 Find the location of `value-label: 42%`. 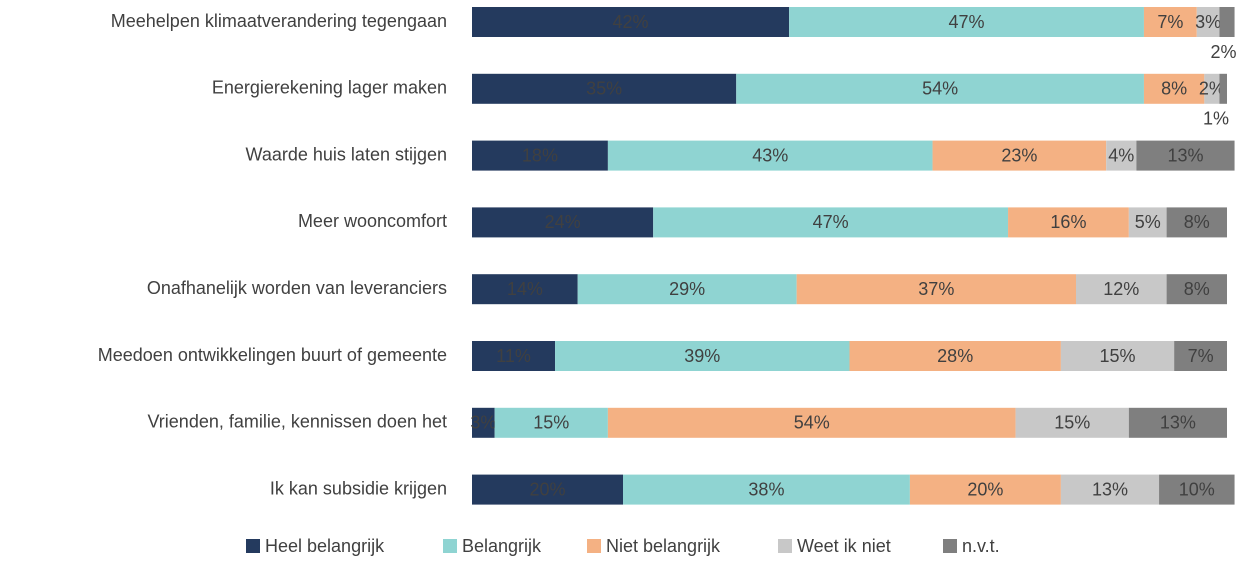

value-label: 42% is located at coordinates (631, 22).